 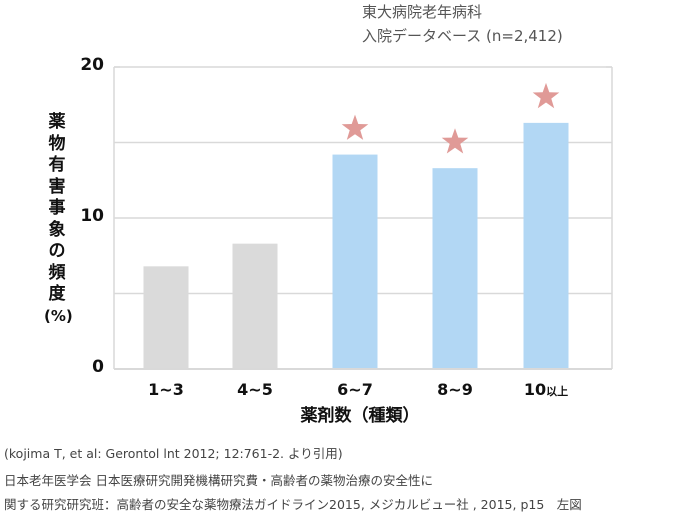 I want to click on y-tick-10: 10, so click(x=92, y=216).